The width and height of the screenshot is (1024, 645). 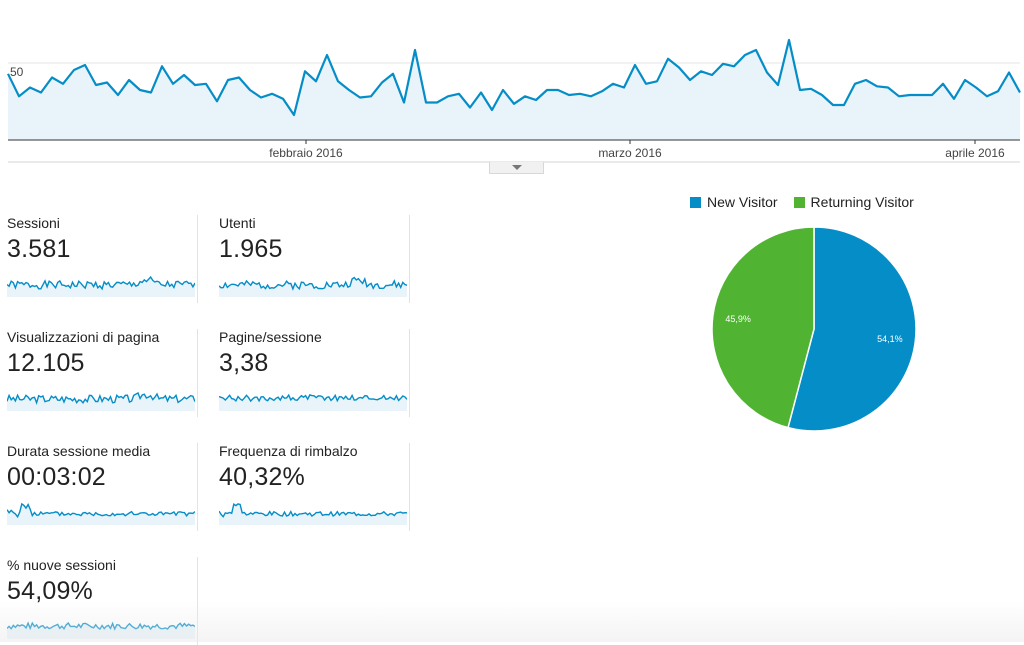 I want to click on metric-durata-sessione: Durata sessione media 00:03:02, so click(x=99, y=487).